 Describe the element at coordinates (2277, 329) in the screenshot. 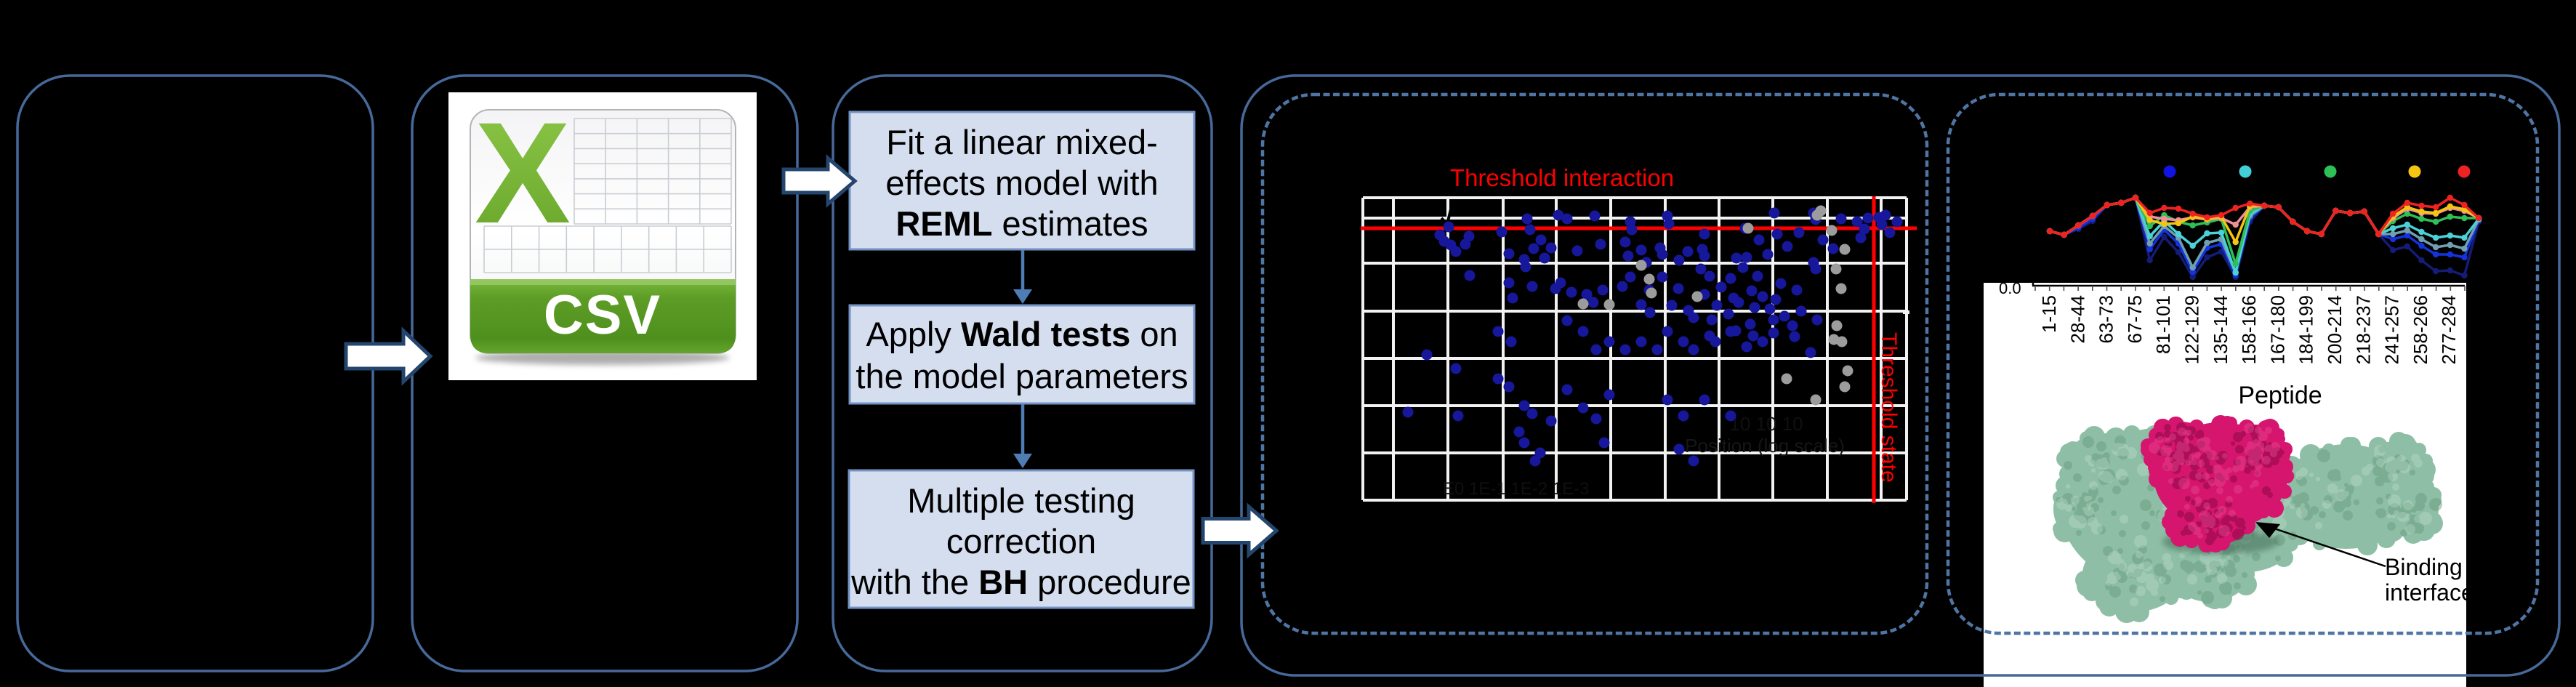

I see `svg-text: 167-180` at that location.